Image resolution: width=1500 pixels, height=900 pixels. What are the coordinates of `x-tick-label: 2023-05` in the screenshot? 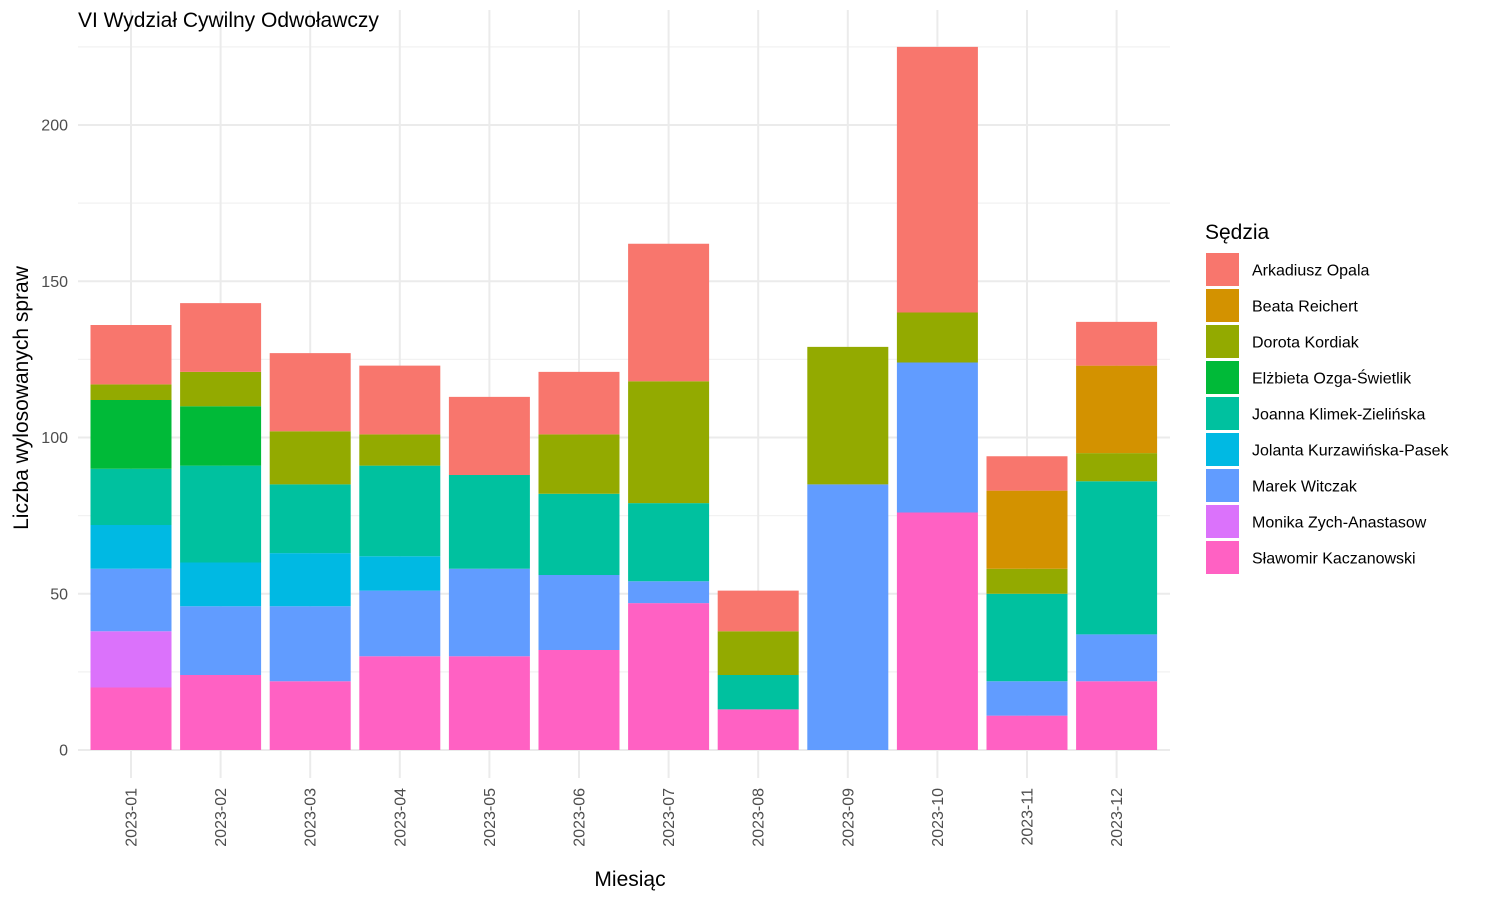 It's located at (490, 817).